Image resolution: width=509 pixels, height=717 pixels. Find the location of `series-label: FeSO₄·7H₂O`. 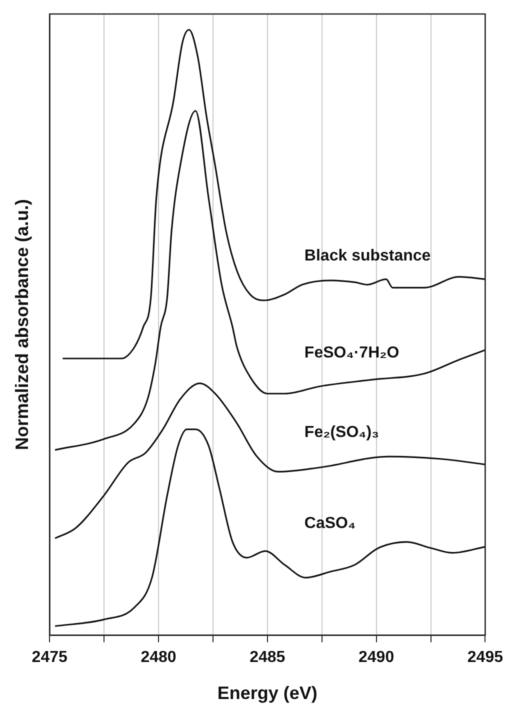

series-label: FeSO₄·7H₂O is located at coordinates (352, 353).